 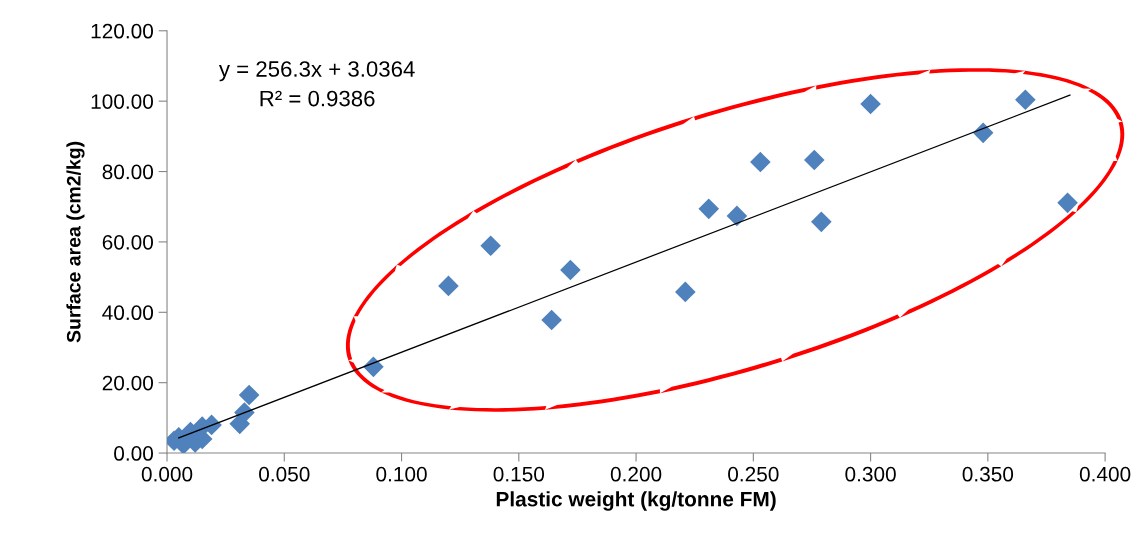 I want to click on y-tick-label: 120.00, so click(x=122, y=31).